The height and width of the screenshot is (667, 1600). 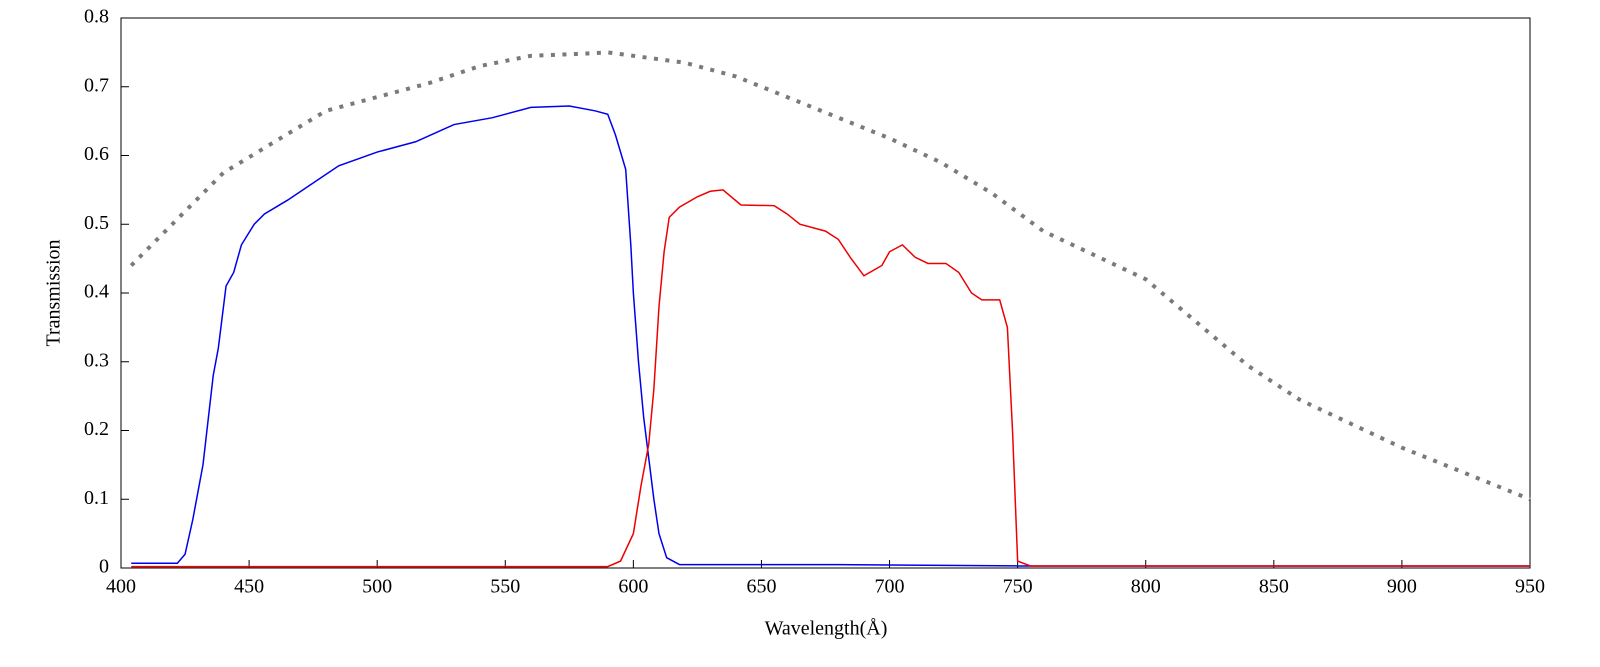 What do you see at coordinates (96, 223) in the screenshot?
I see `y-tick-label: 0.5` at bounding box center [96, 223].